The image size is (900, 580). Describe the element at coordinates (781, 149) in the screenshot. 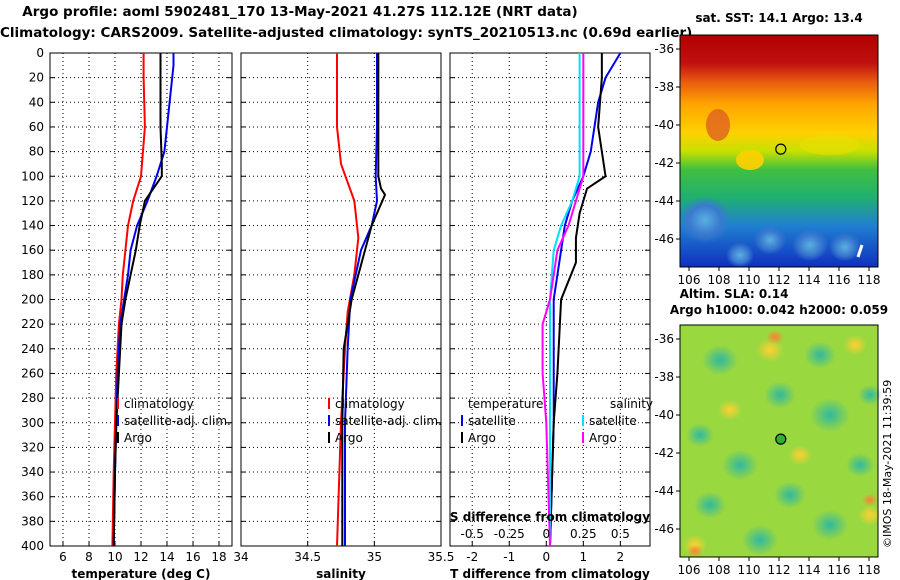

I see `argo-location-marker` at that location.